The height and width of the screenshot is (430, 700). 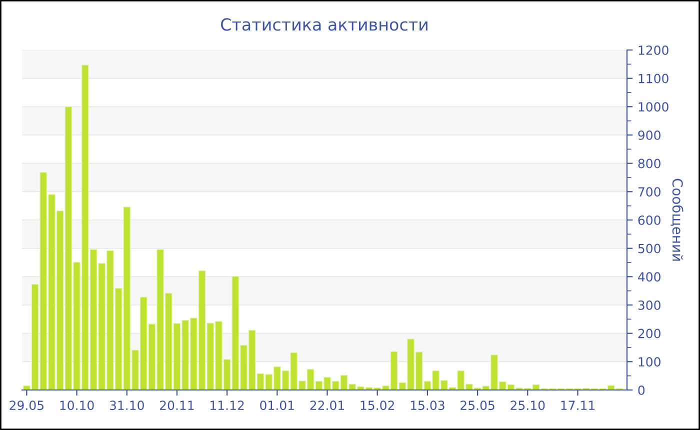 I want to click on y-tick-label: 200, so click(x=649, y=333).